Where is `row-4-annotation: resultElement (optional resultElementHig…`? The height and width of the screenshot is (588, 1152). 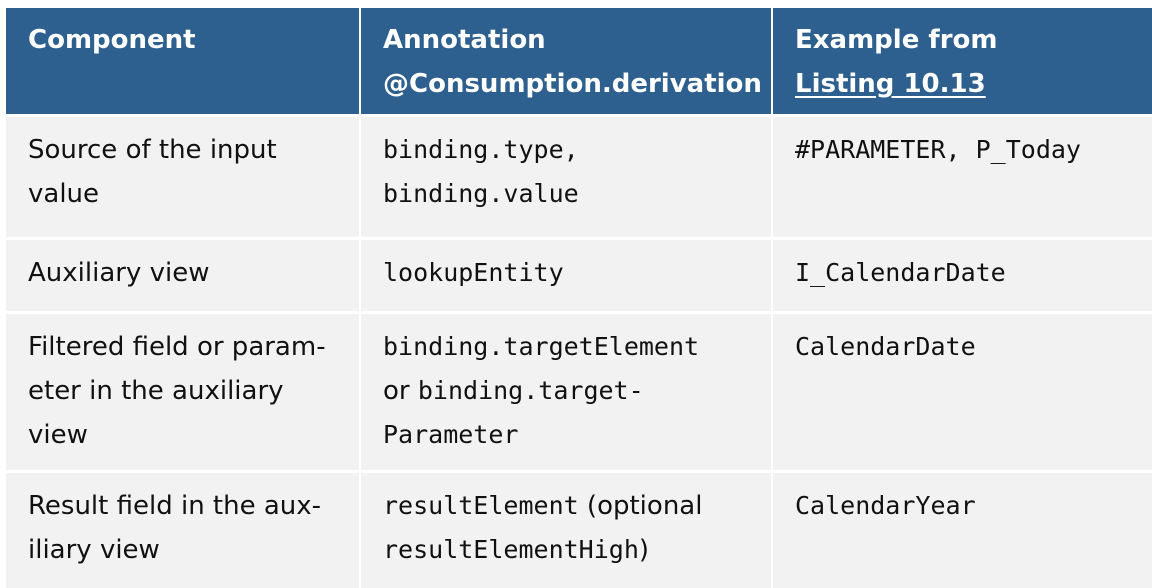 row-4-annotation: resultElement (optional resultElementHig… is located at coordinates (566, 530).